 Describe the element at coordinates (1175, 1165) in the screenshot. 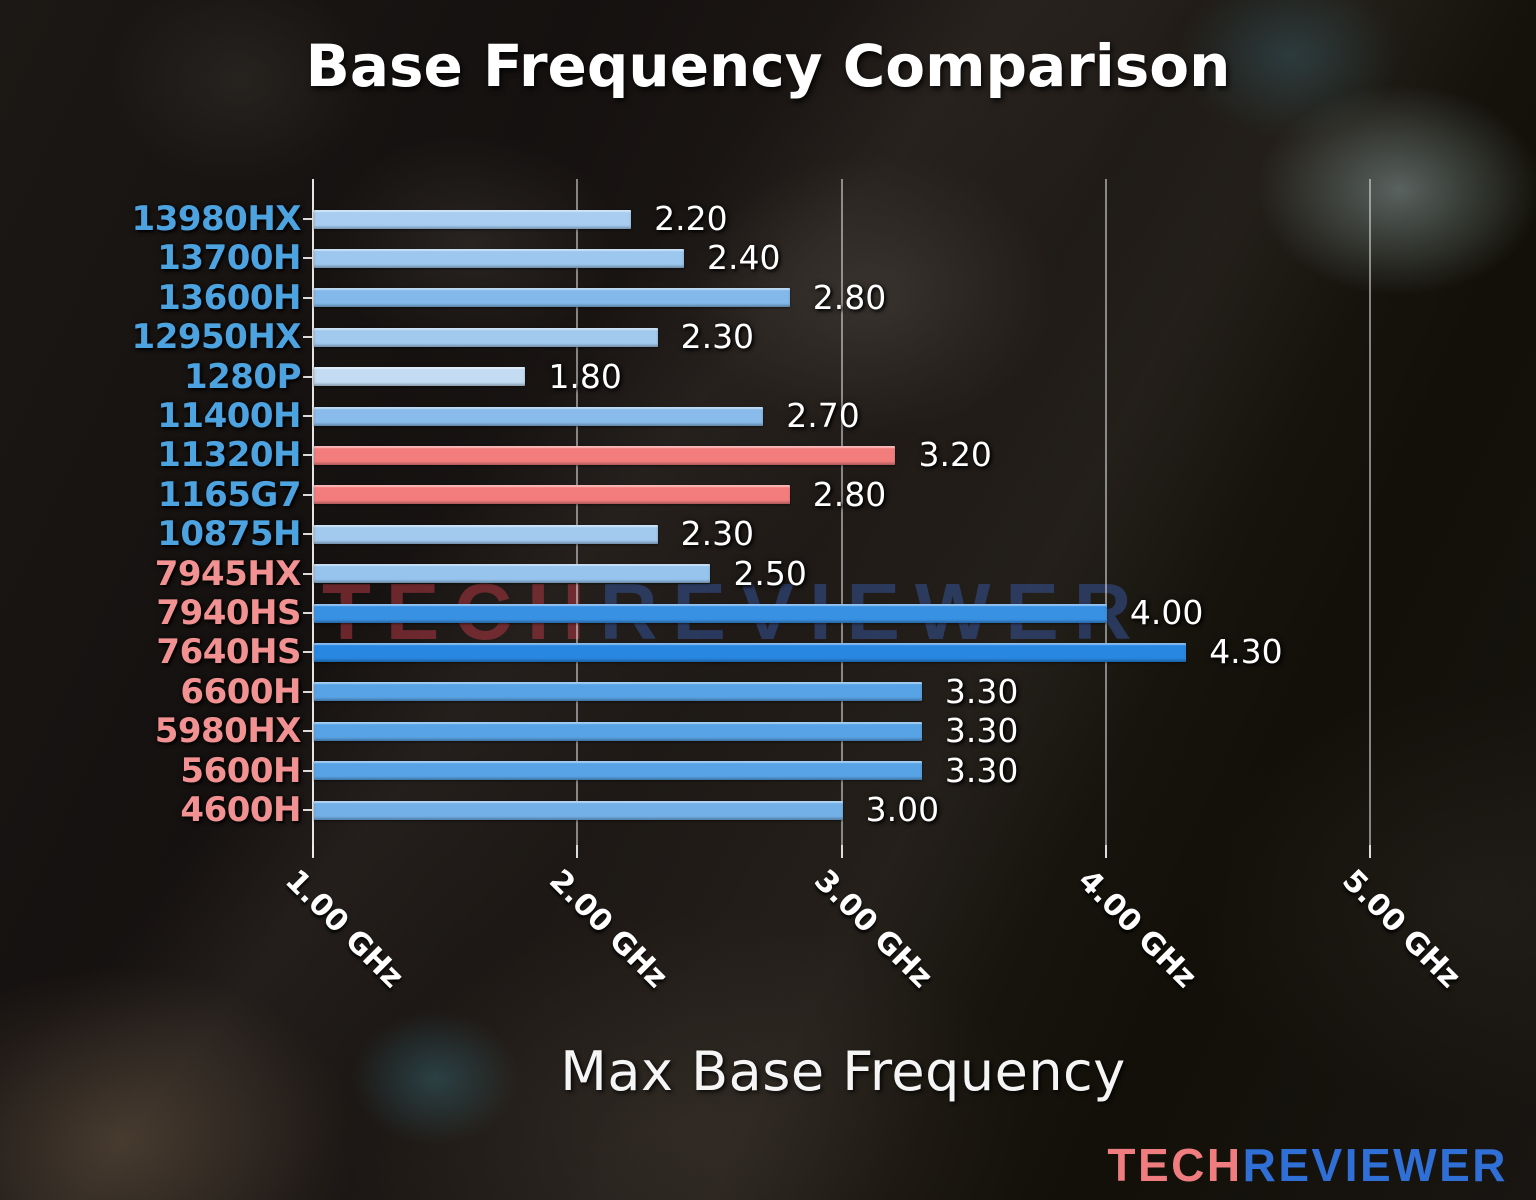

I see `logo-tech: TECH` at that location.